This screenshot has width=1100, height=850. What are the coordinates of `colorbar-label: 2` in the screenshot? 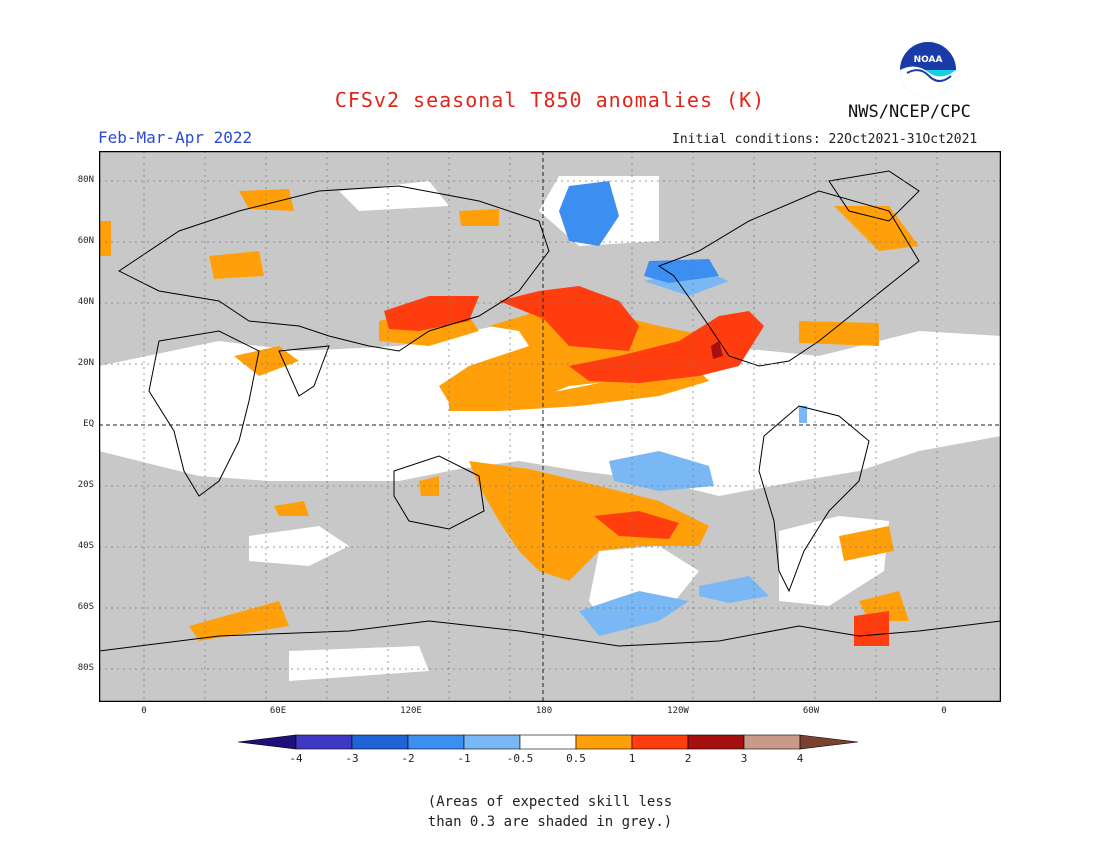 It's located at (688, 758).